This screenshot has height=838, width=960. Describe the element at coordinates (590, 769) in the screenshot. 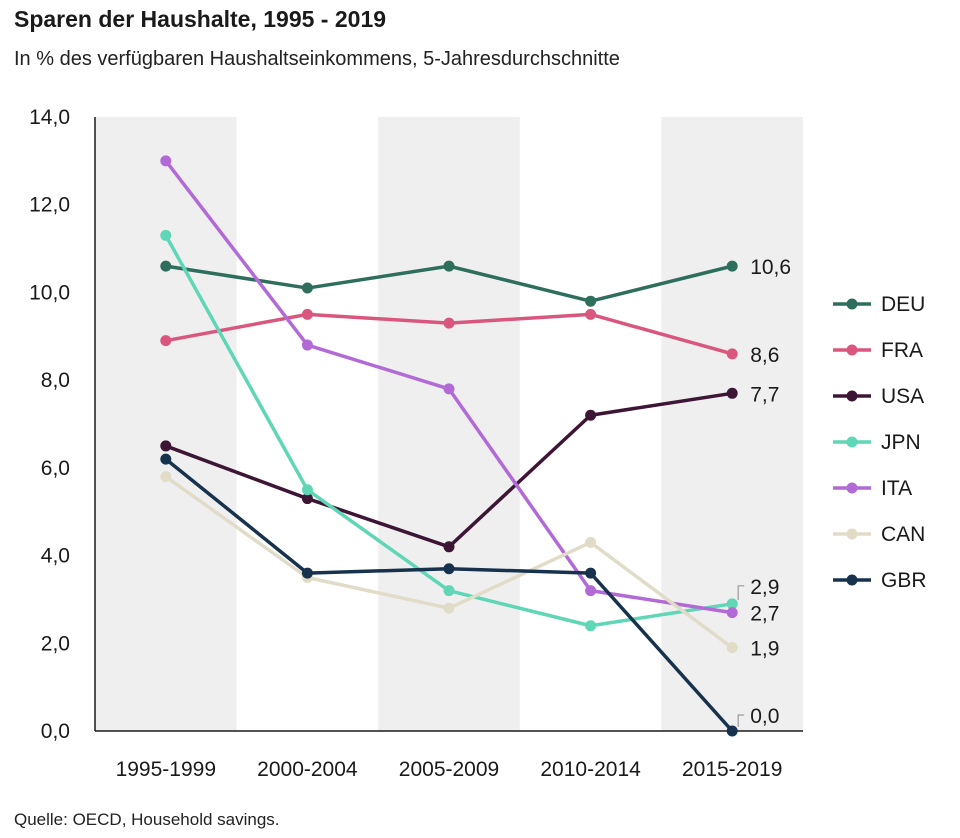

I see `x-tick-label: 2010-2014` at that location.